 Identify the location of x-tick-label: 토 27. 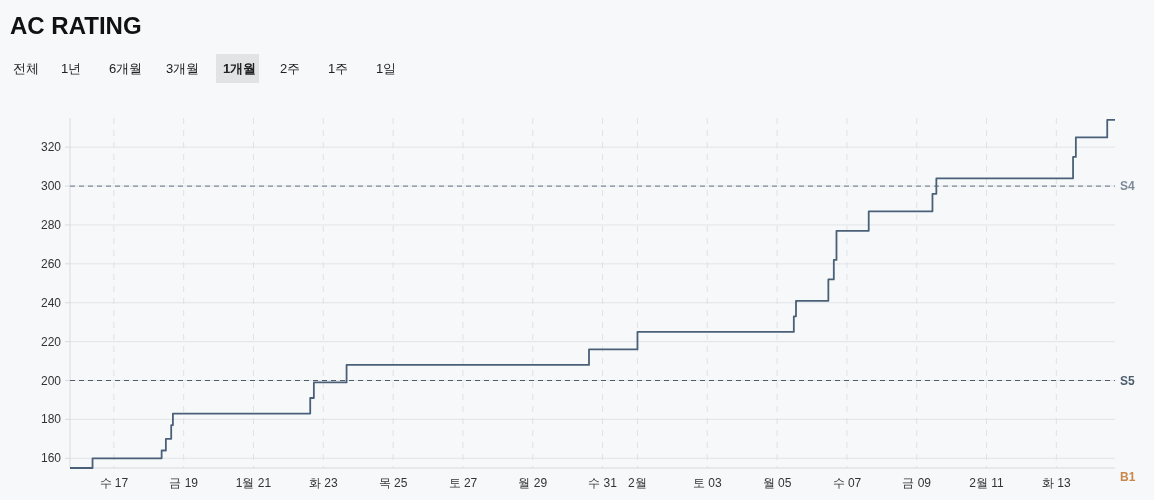
(463, 483).